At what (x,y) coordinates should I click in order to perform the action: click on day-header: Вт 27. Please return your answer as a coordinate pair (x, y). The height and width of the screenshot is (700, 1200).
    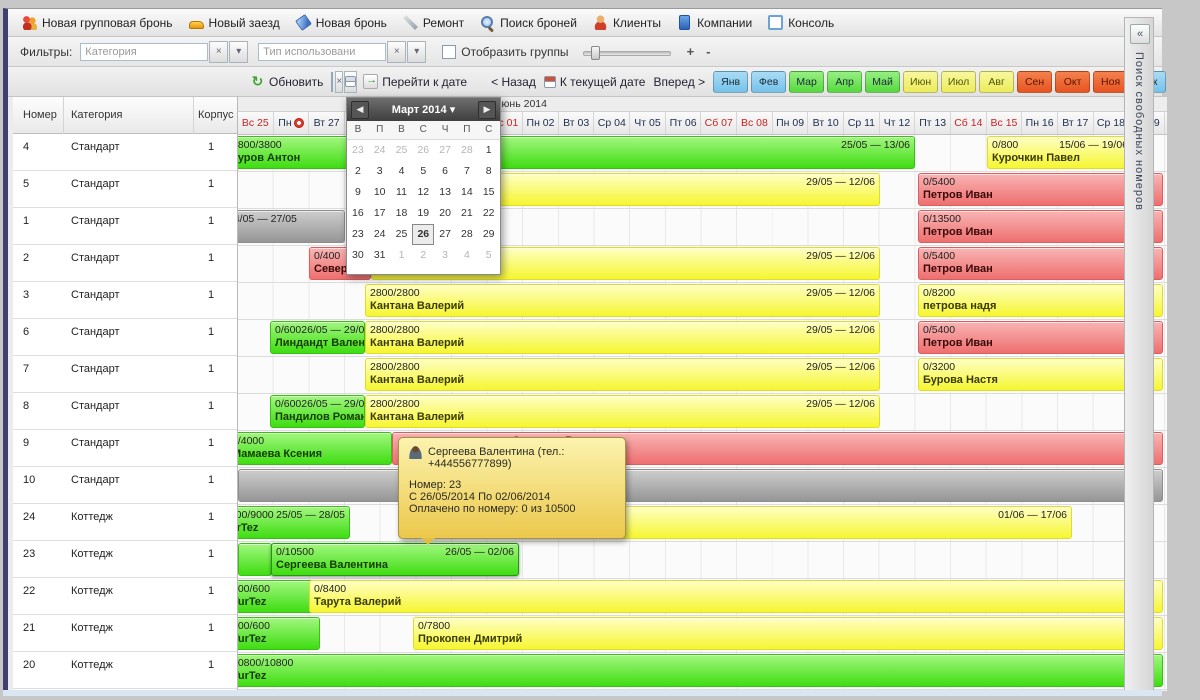
    Looking at the image, I should click on (327, 123).